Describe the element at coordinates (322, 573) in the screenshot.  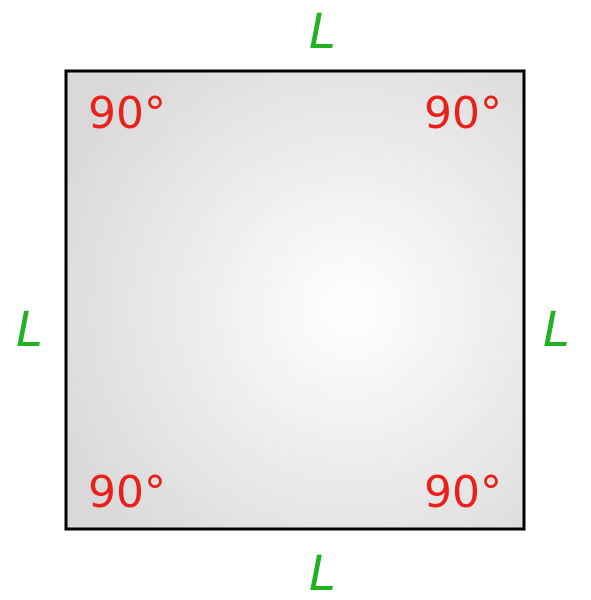
I see `side-label-bottom: L` at that location.